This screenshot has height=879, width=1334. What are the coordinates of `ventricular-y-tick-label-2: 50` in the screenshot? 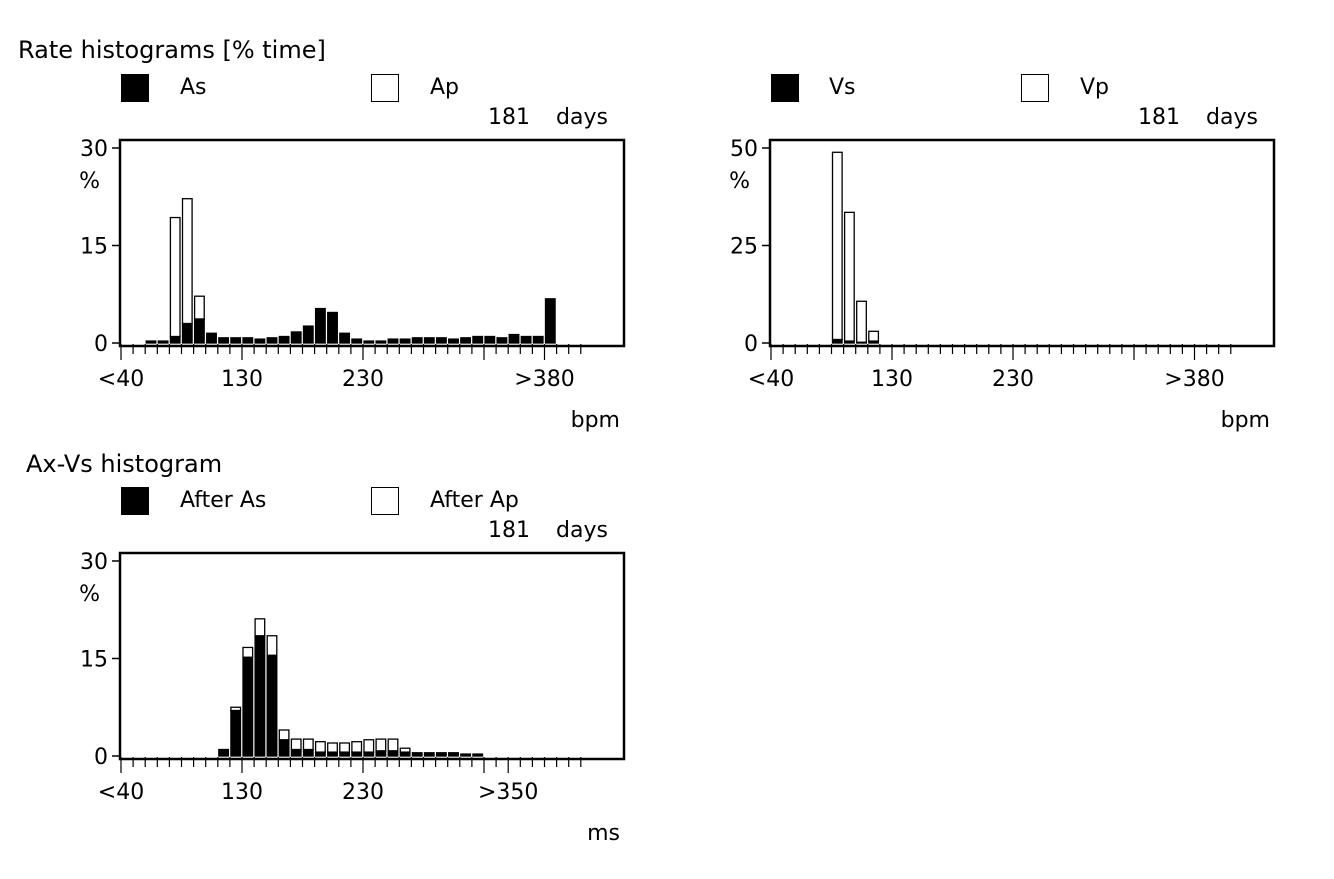 It's located at (744, 149).